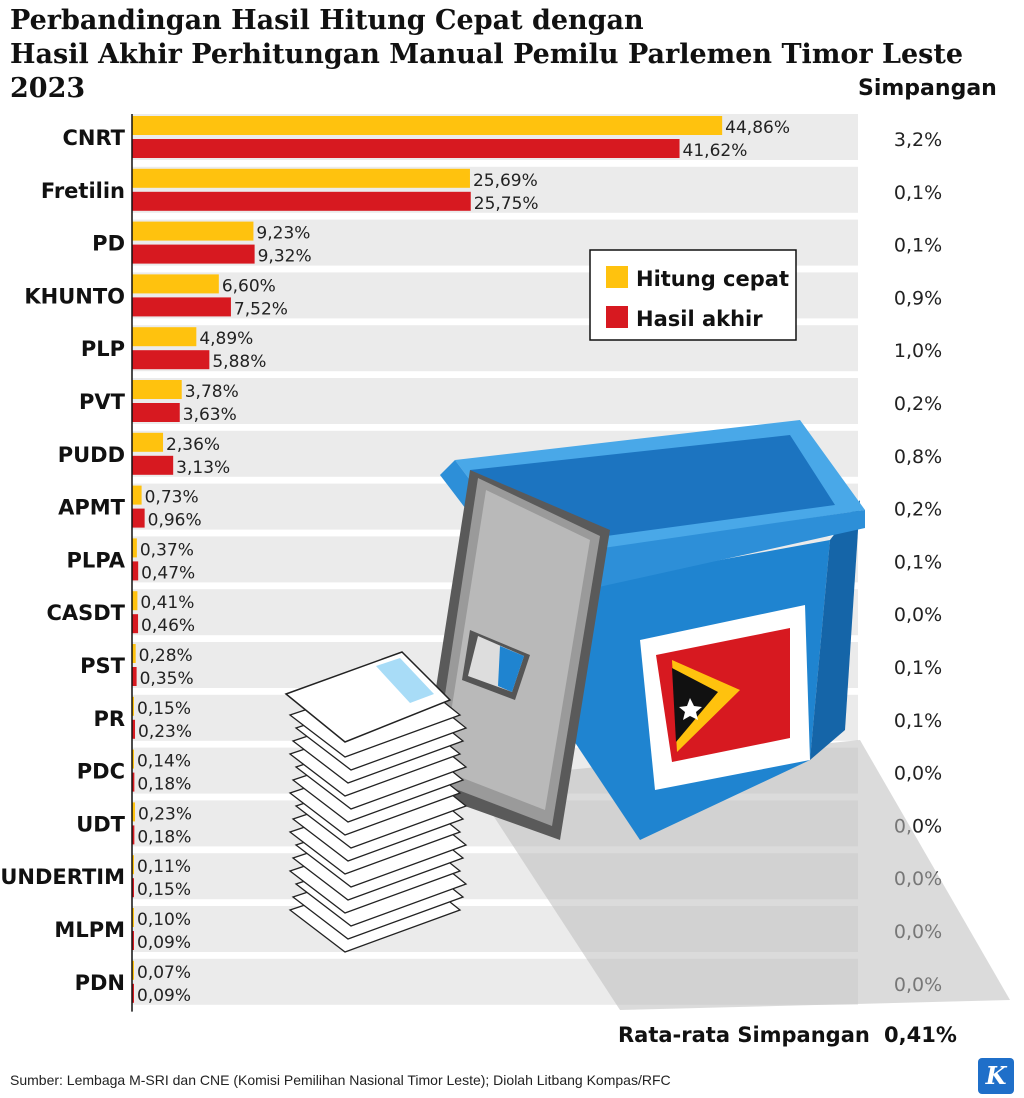 The image size is (1024, 1098). Describe the element at coordinates (93, 138) in the screenshot. I see `category-label: CNRT` at that location.